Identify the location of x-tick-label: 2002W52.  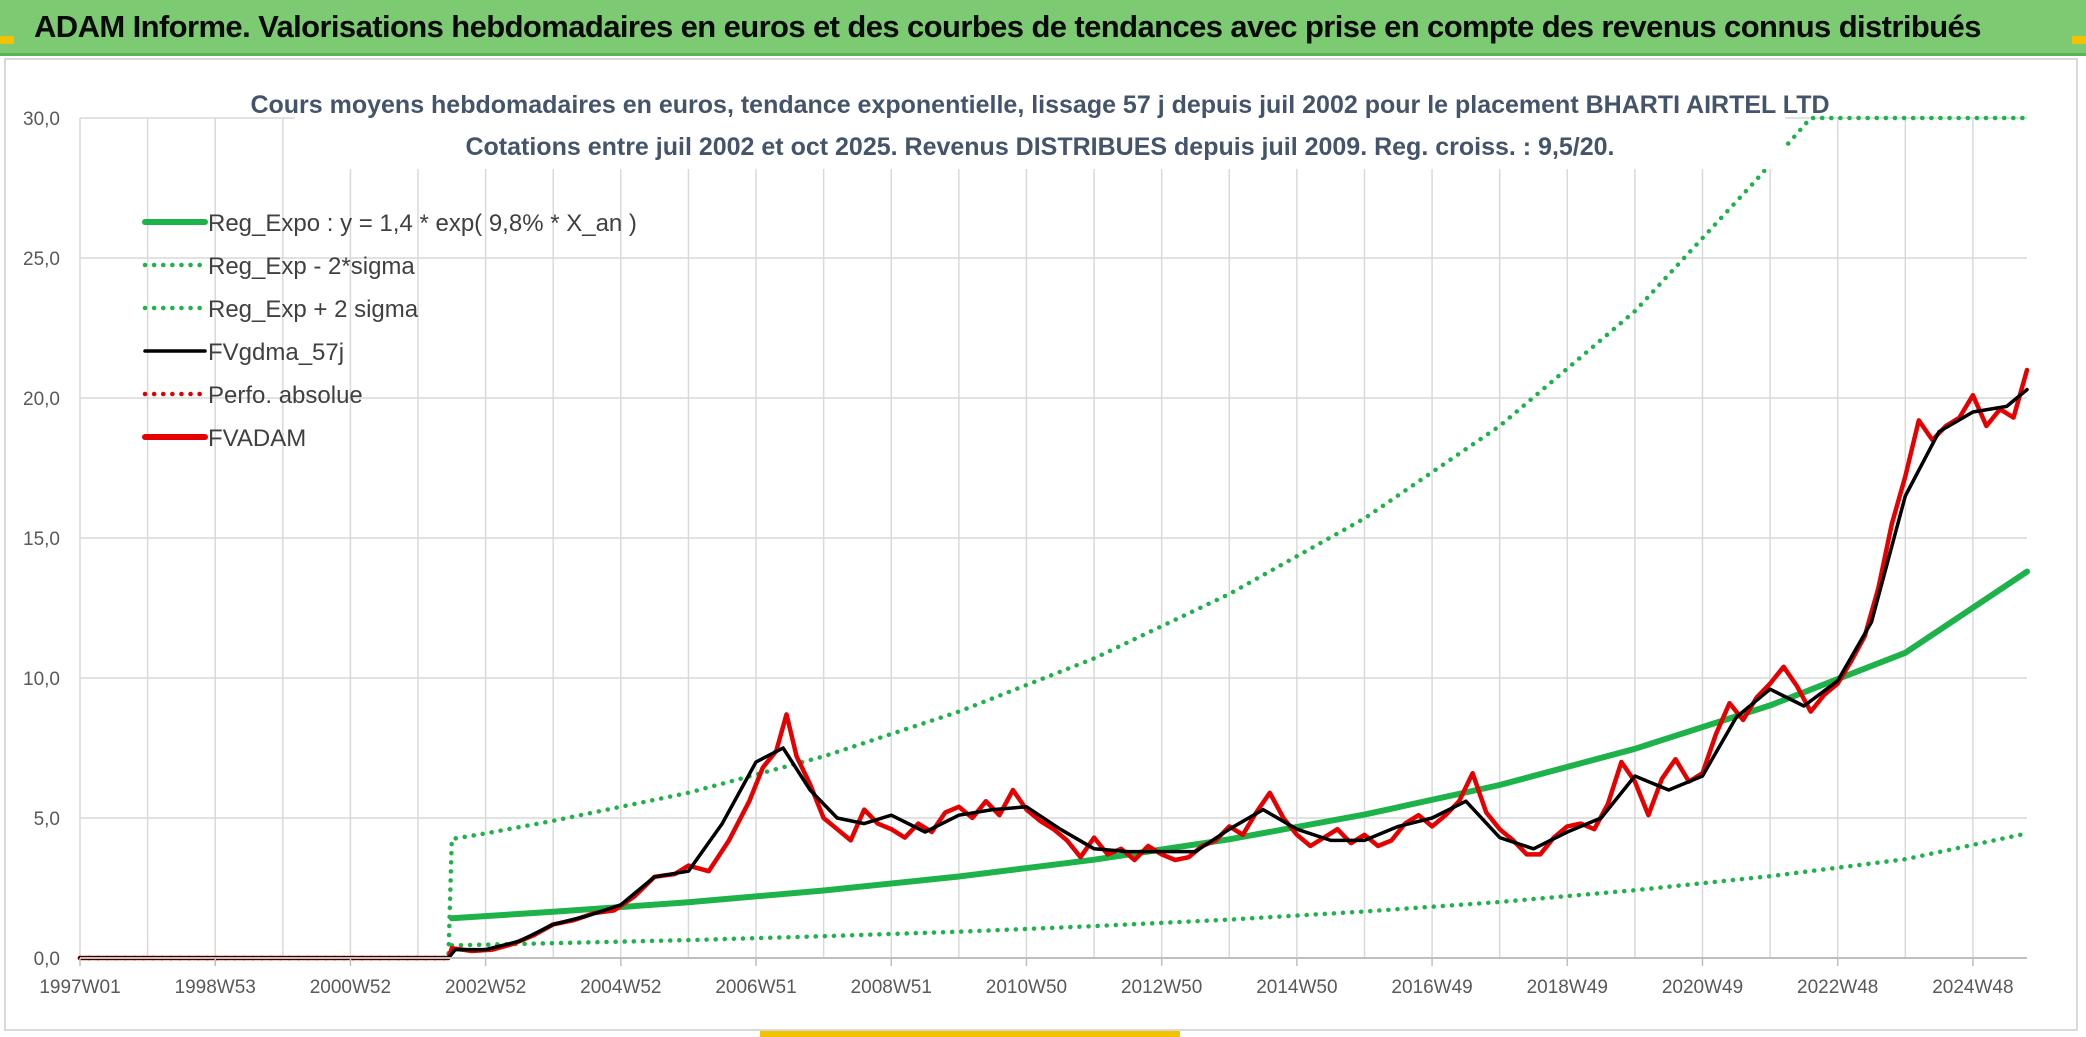
(485, 987).